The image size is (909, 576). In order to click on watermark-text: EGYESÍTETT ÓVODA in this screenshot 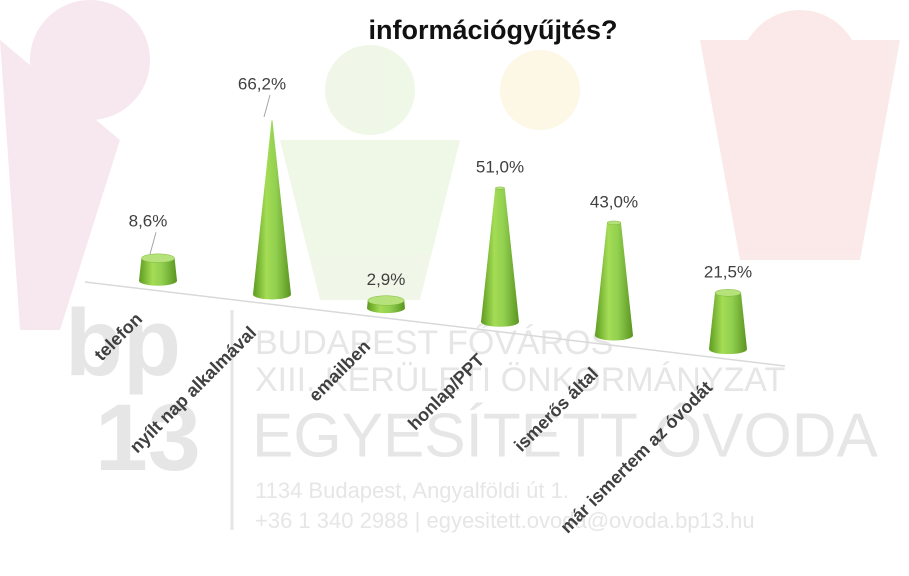, I will do `click(565, 435)`.